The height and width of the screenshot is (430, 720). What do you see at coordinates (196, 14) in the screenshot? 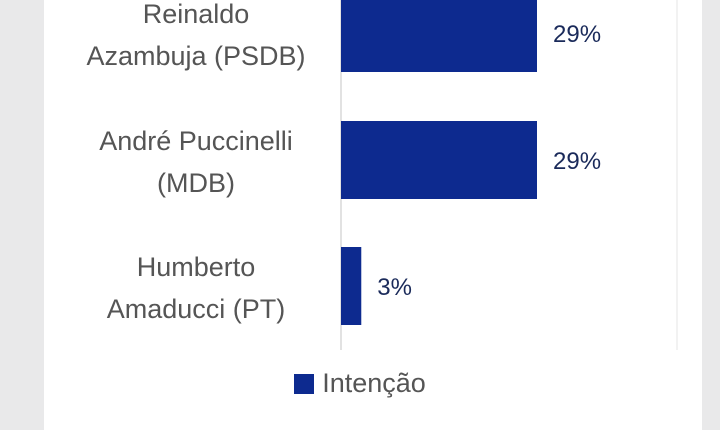
I see `category-label-0-line-0: Reinaldo` at bounding box center [196, 14].